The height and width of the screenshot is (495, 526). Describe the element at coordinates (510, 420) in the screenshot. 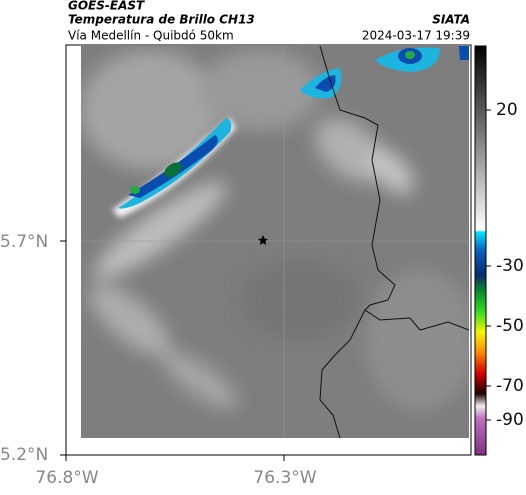

I see `colorbar-tick-label: -90` at that location.